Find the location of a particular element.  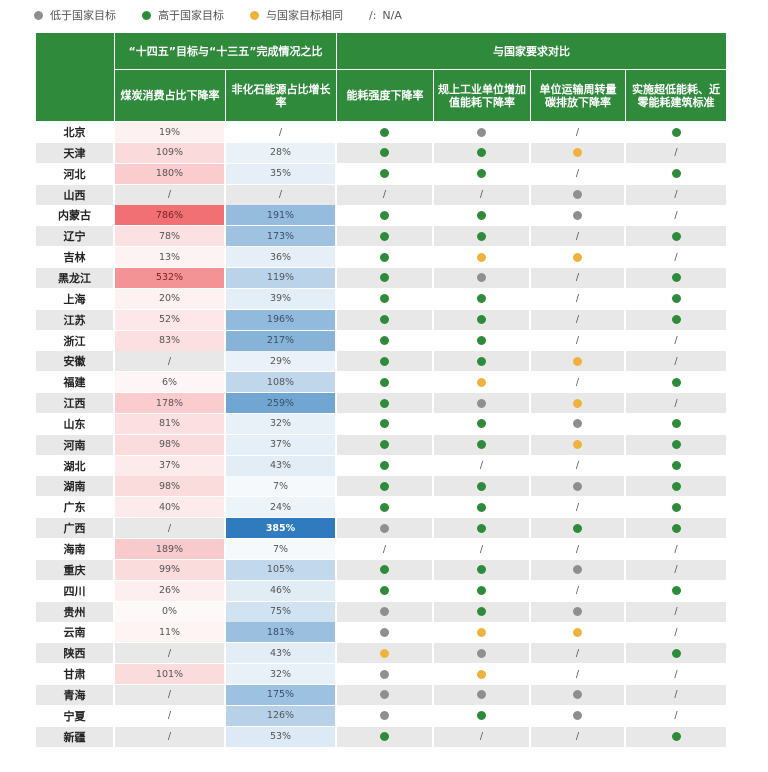

table-row: 甘肃 101% 32% / / is located at coordinates (381, 674).